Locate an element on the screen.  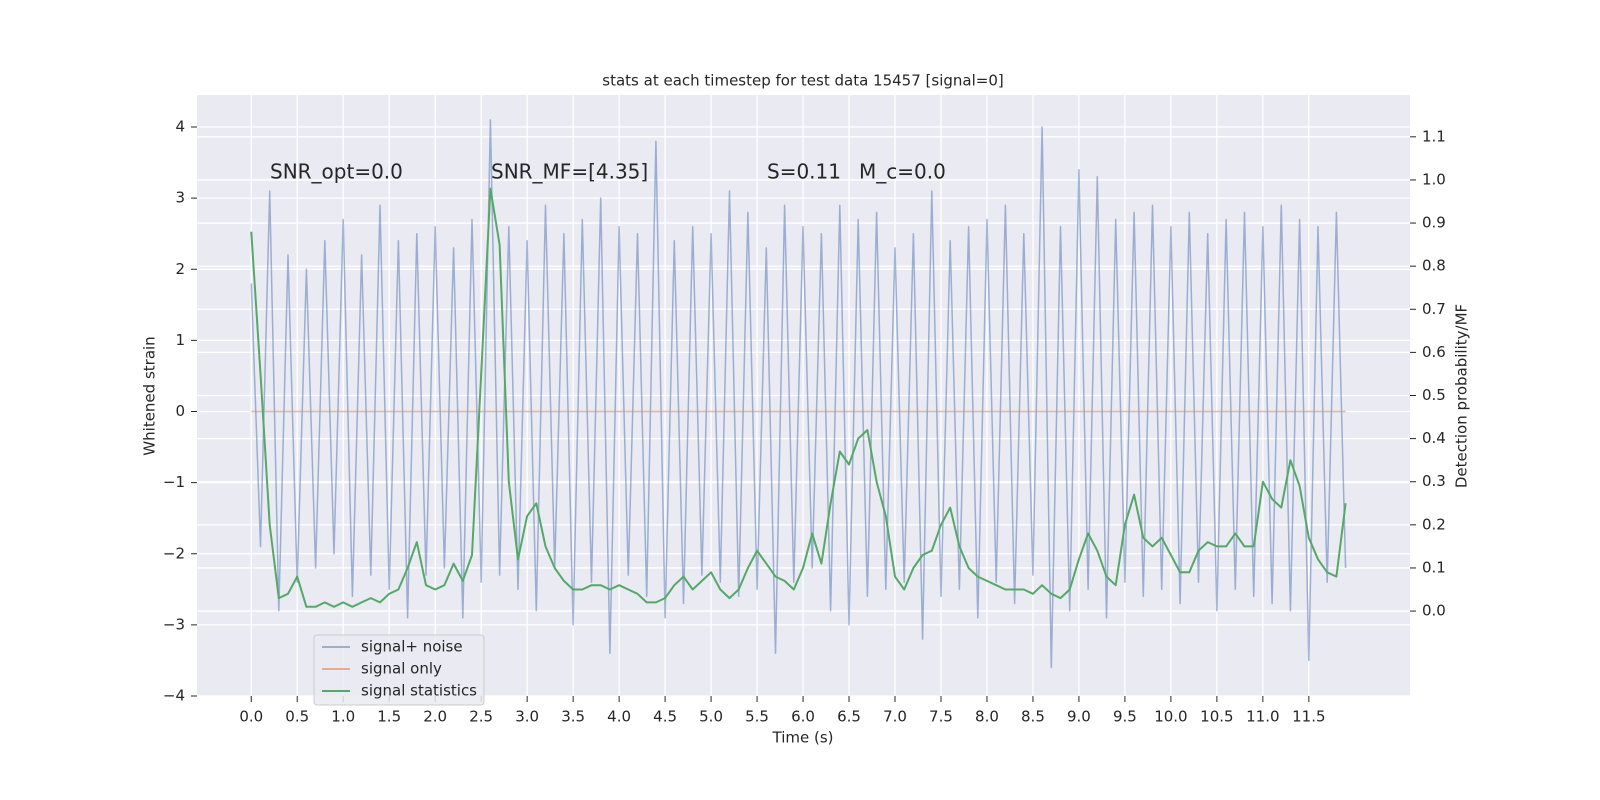
y-tick-label: −2 is located at coordinates (174, 553).